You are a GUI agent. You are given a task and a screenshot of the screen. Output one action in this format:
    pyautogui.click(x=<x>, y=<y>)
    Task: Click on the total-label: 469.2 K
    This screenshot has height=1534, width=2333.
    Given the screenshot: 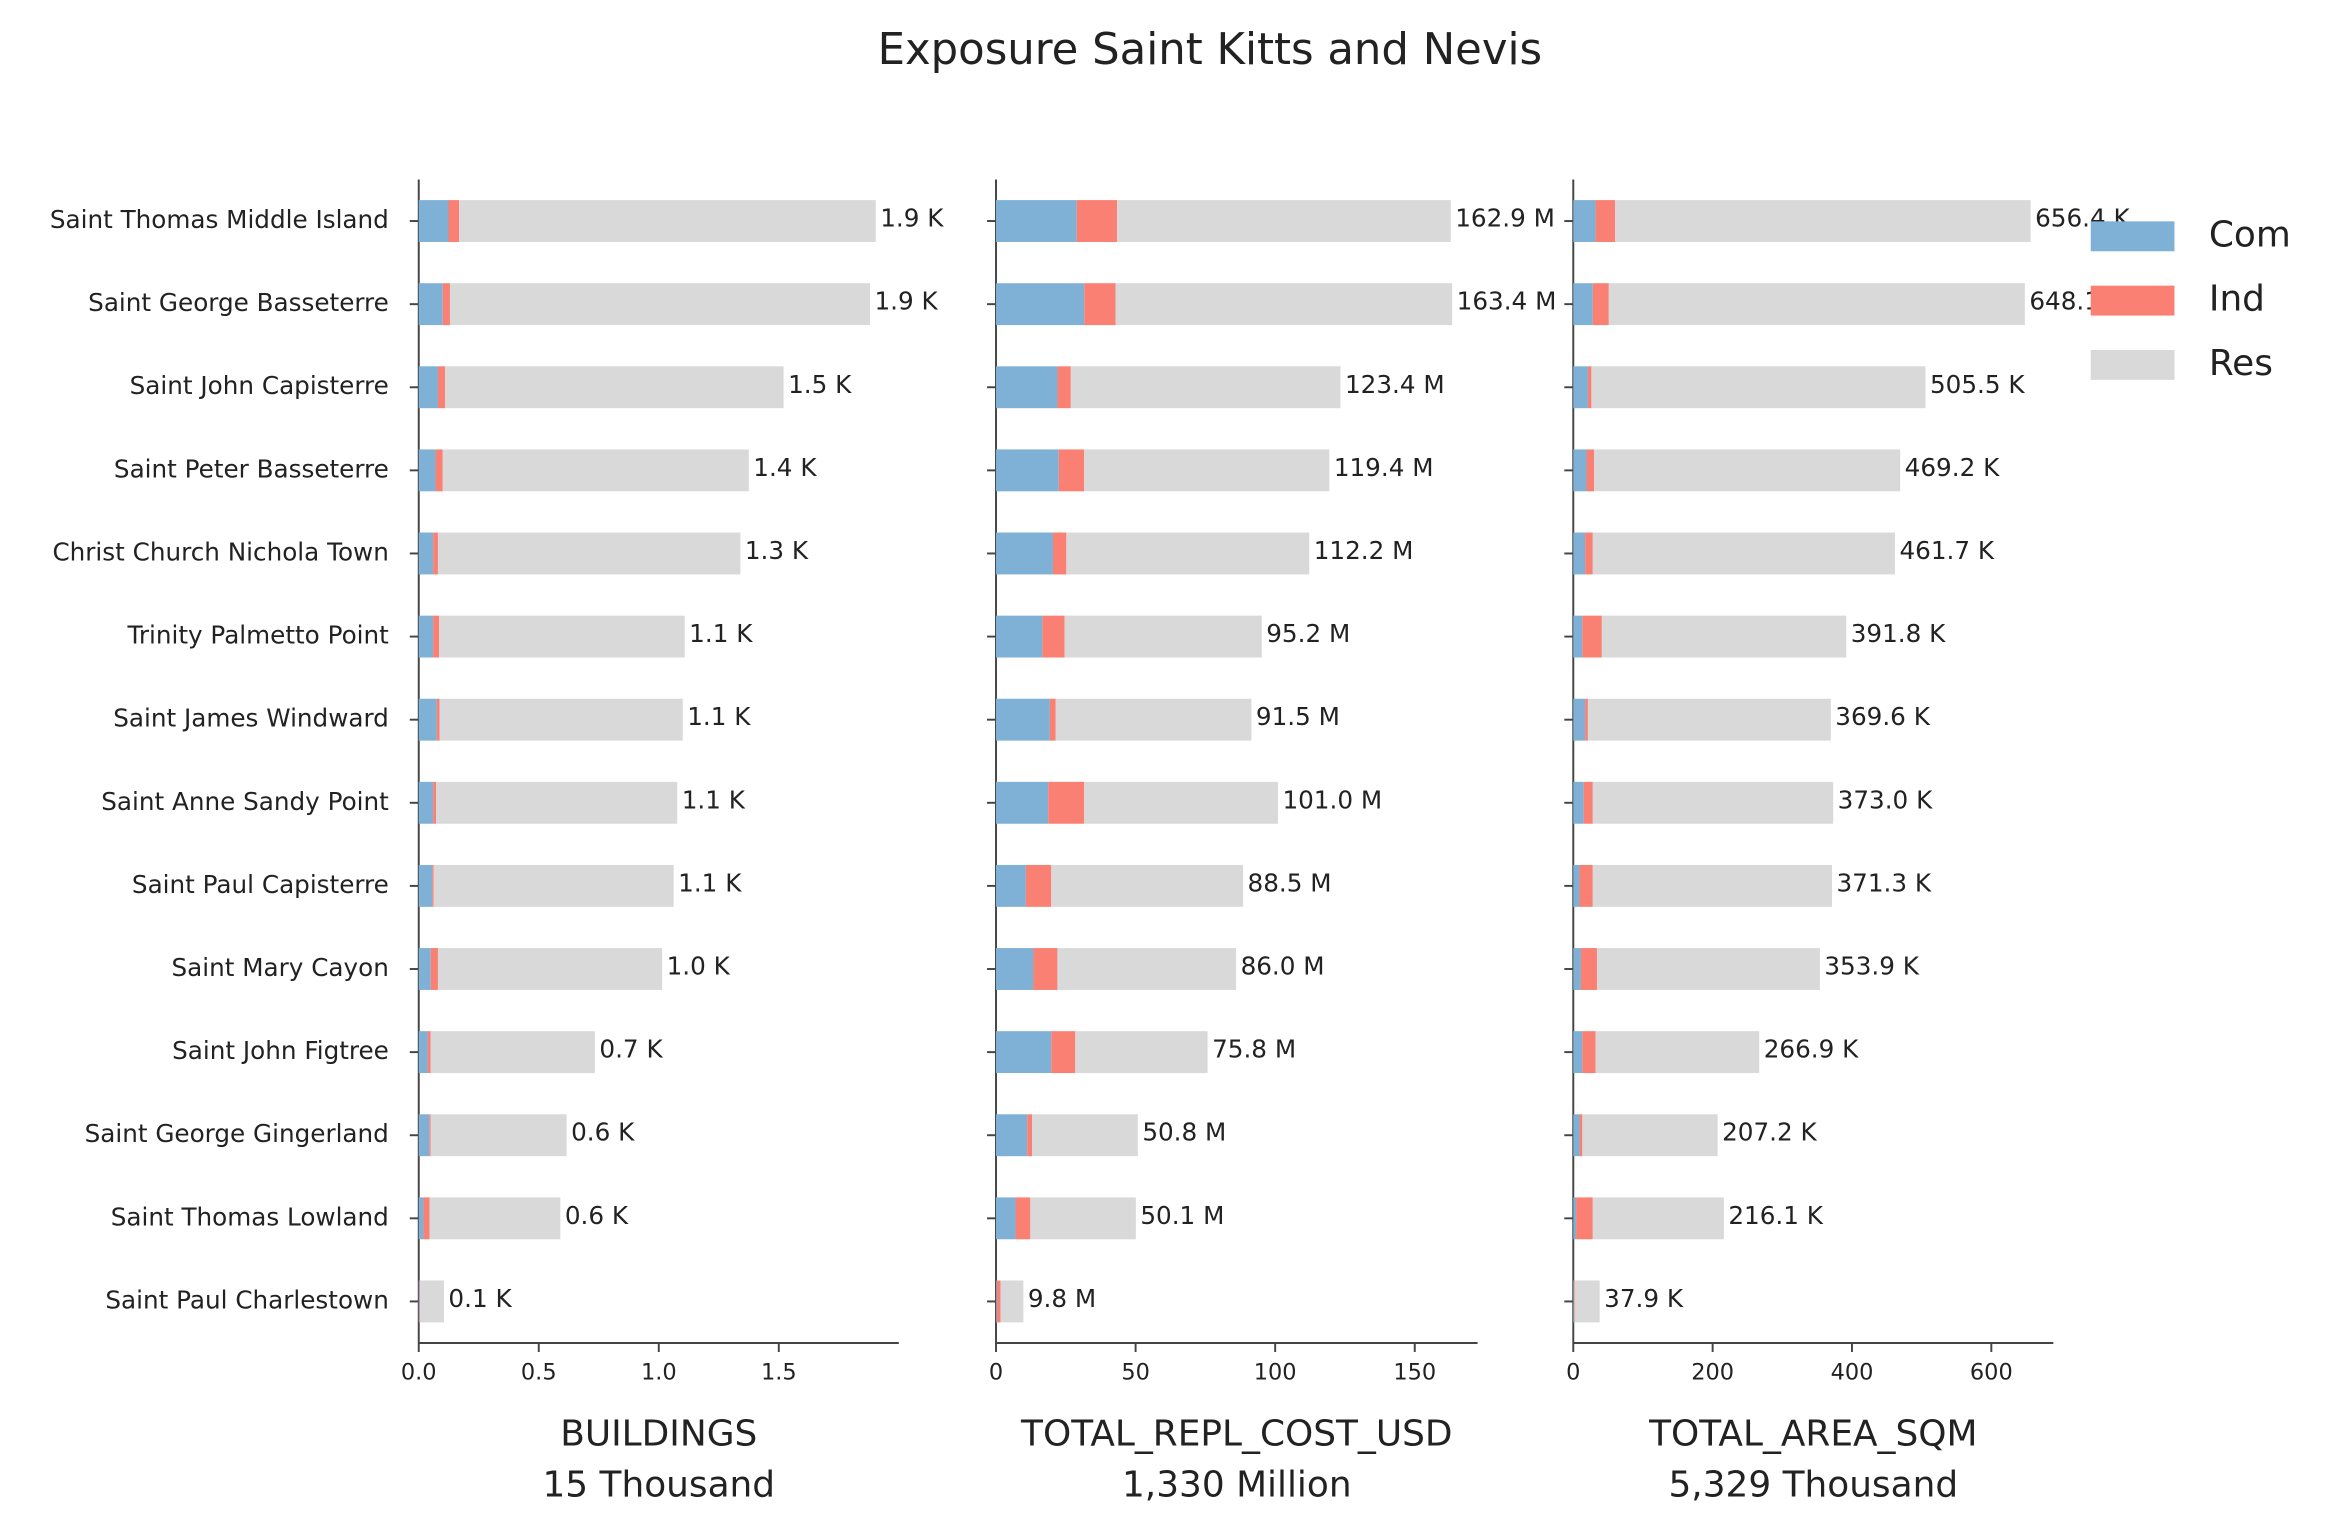 What is the action you would take?
    pyautogui.click(x=1952, y=467)
    